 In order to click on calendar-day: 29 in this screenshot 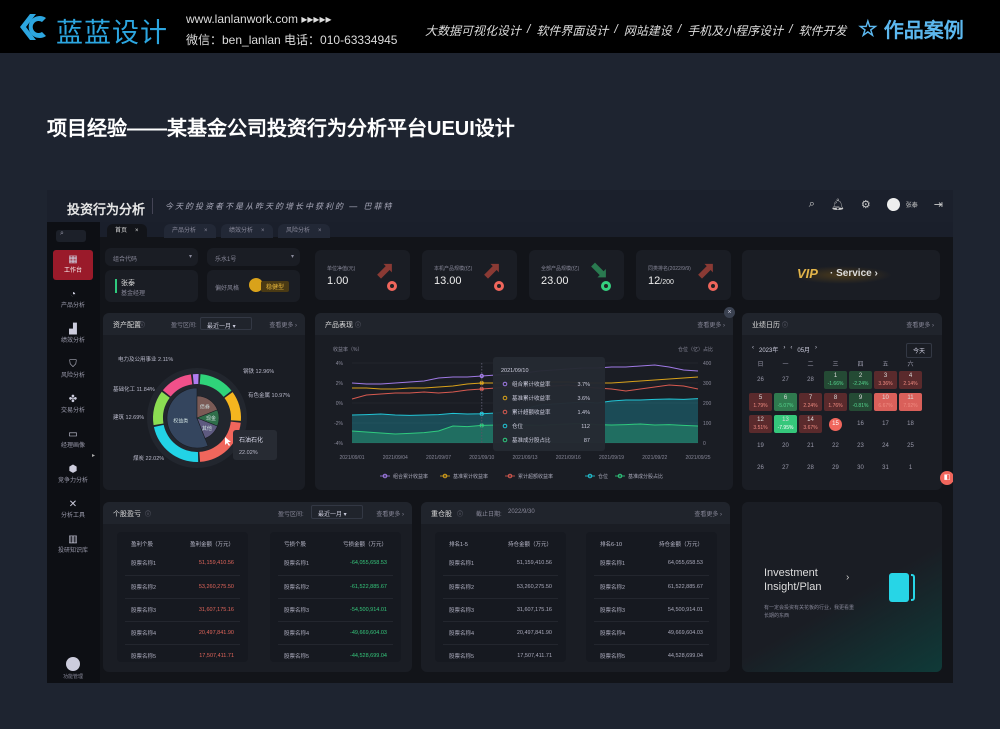, I will do `click(835, 468)`.